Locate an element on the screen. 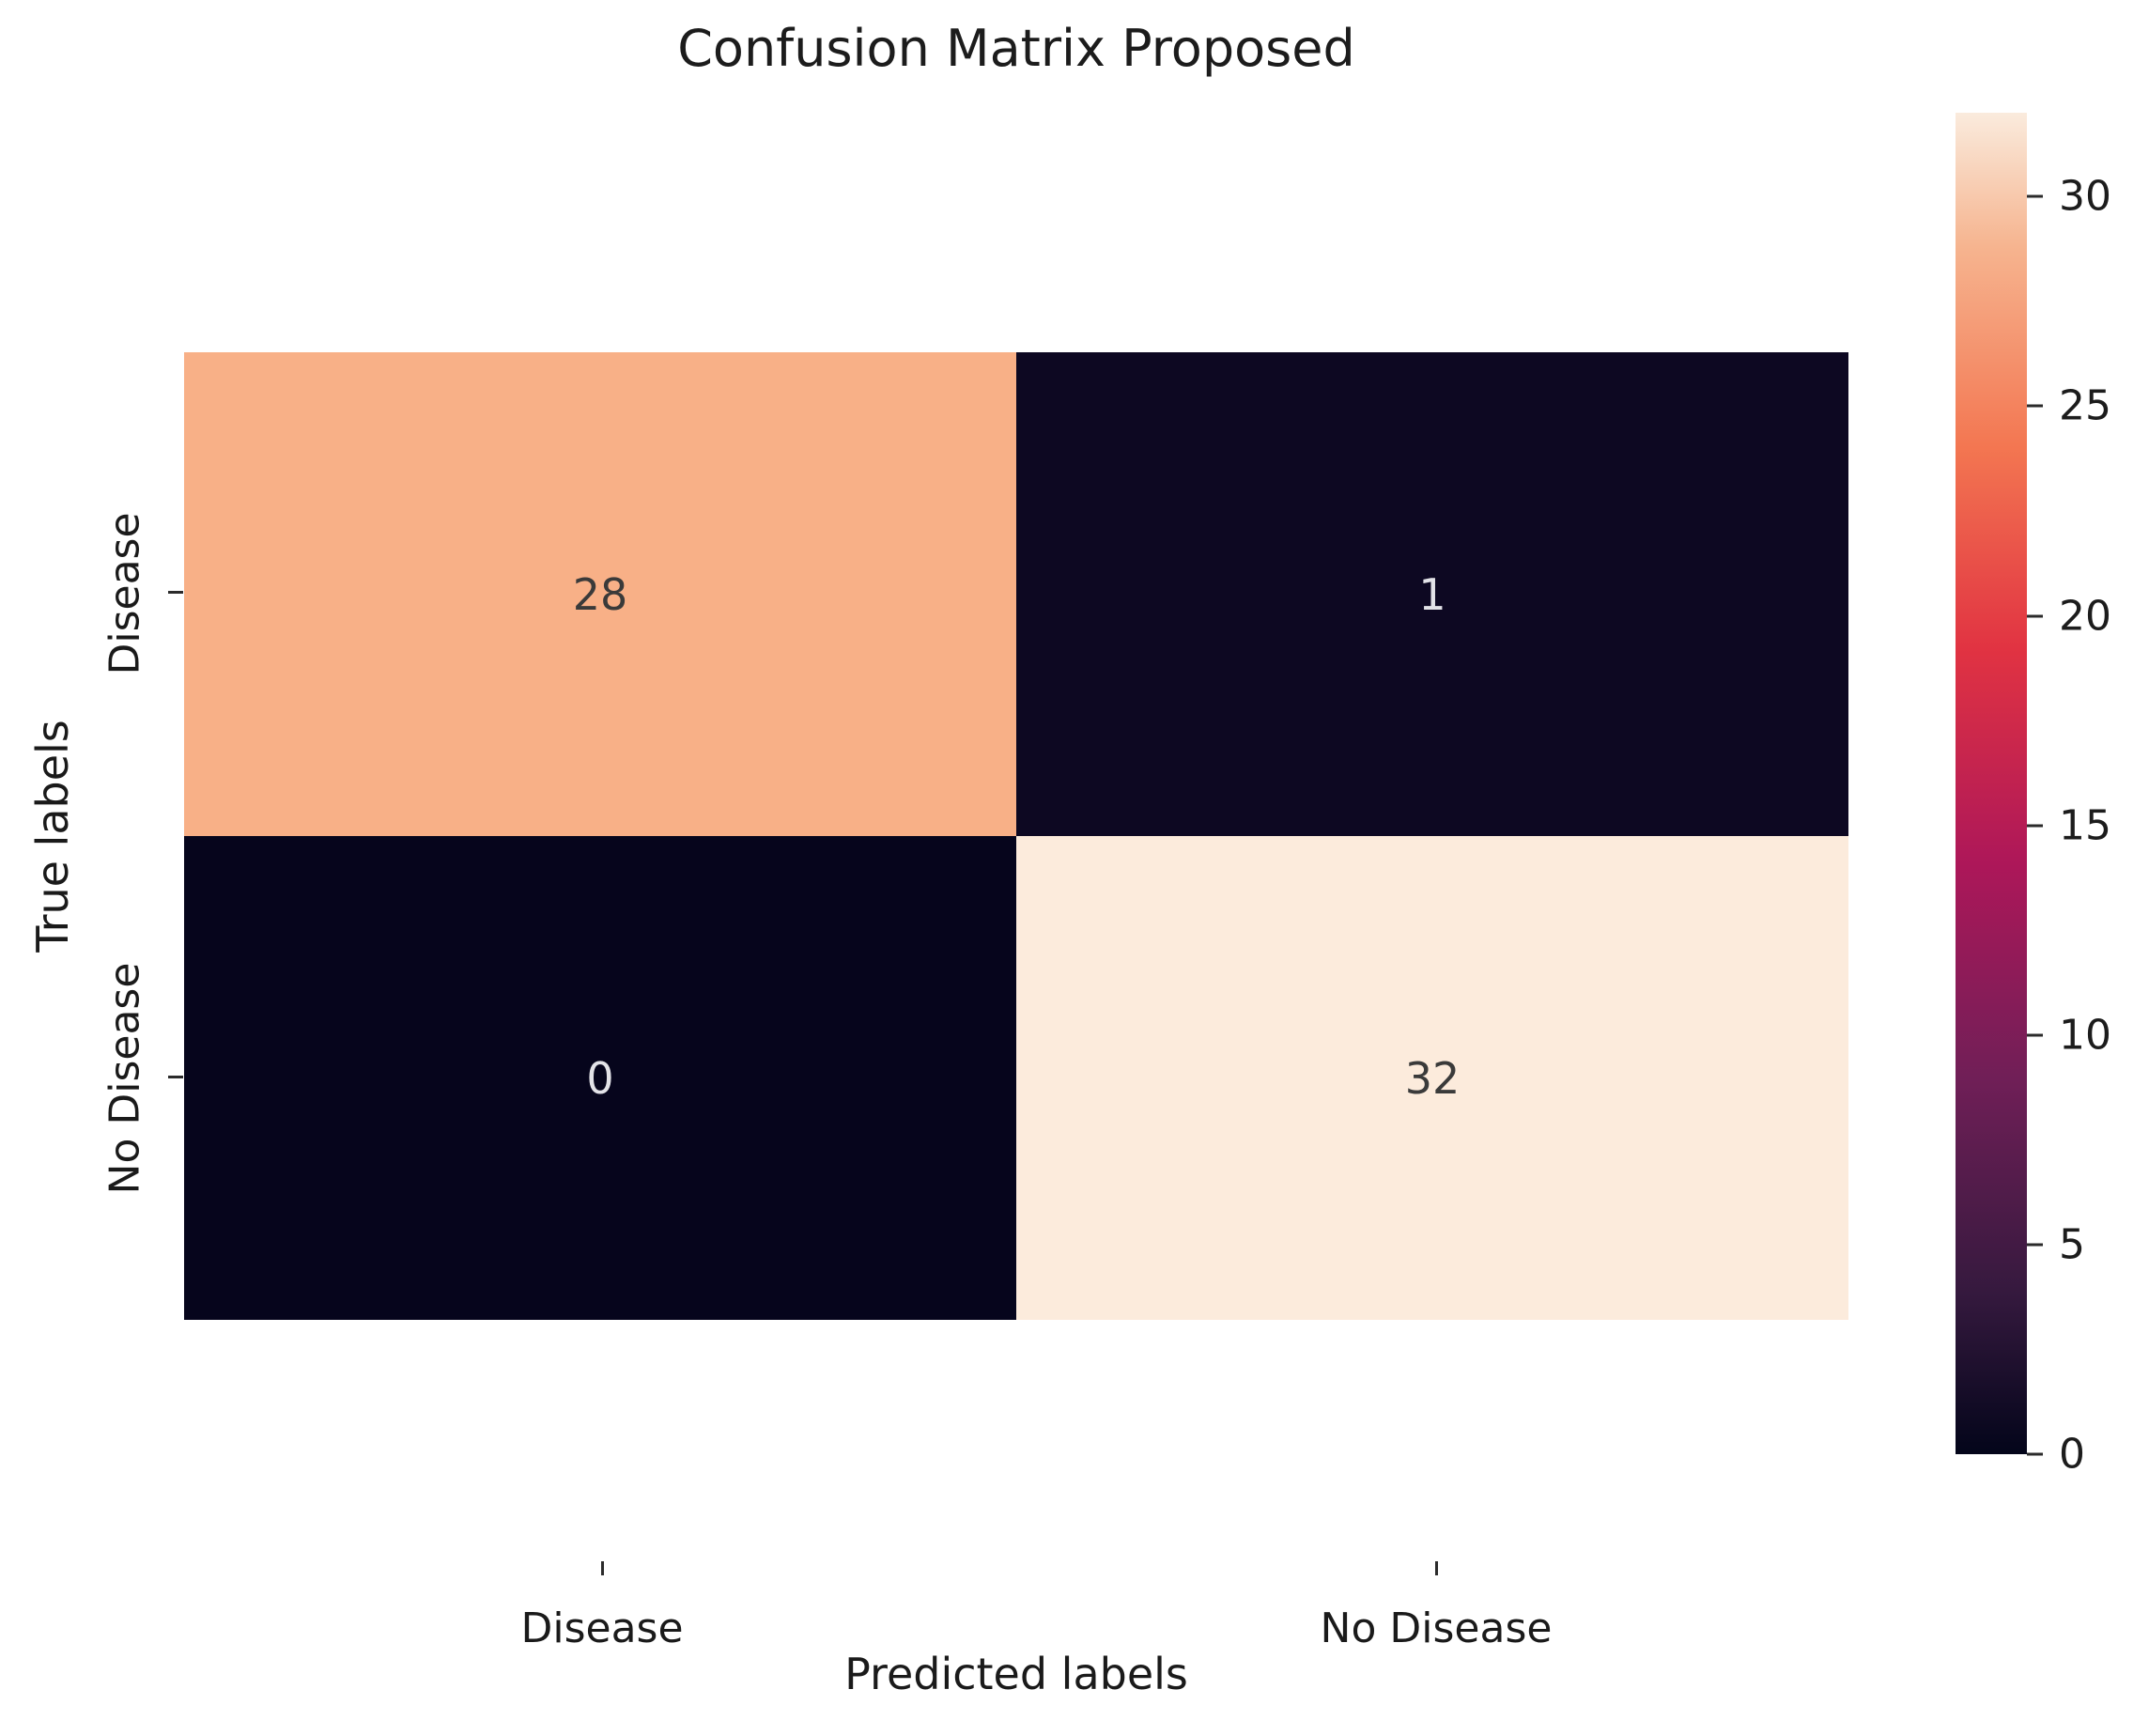 This screenshot has width=2149, height=1736. cell-value: 28 is located at coordinates (600, 594).